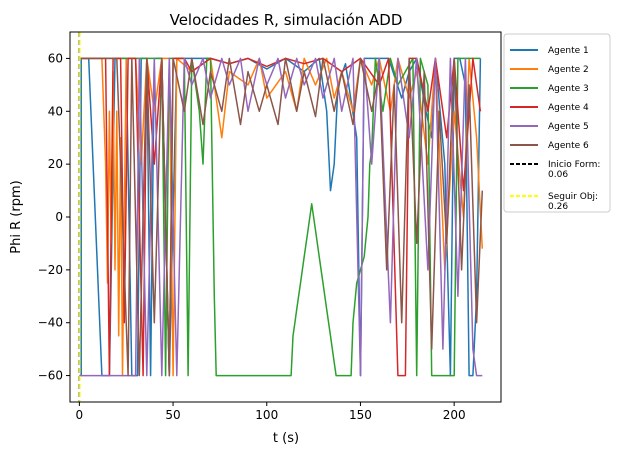  I want to click on x-axis-ticks: 0 50 100 150 200, so click(271, 412).